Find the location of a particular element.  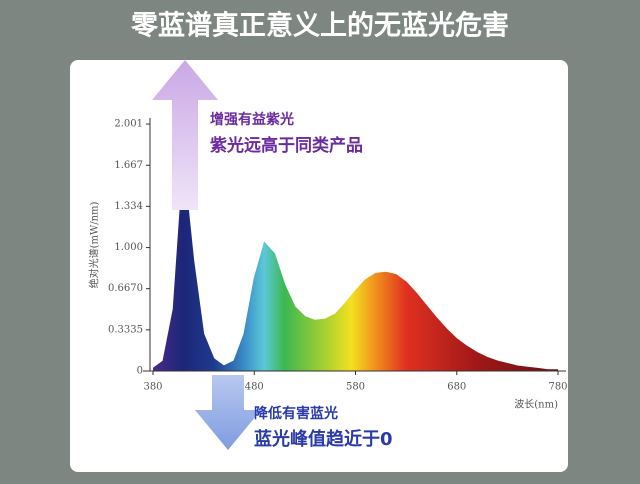

y-tick-label: 0 is located at coordinates (140, 371).